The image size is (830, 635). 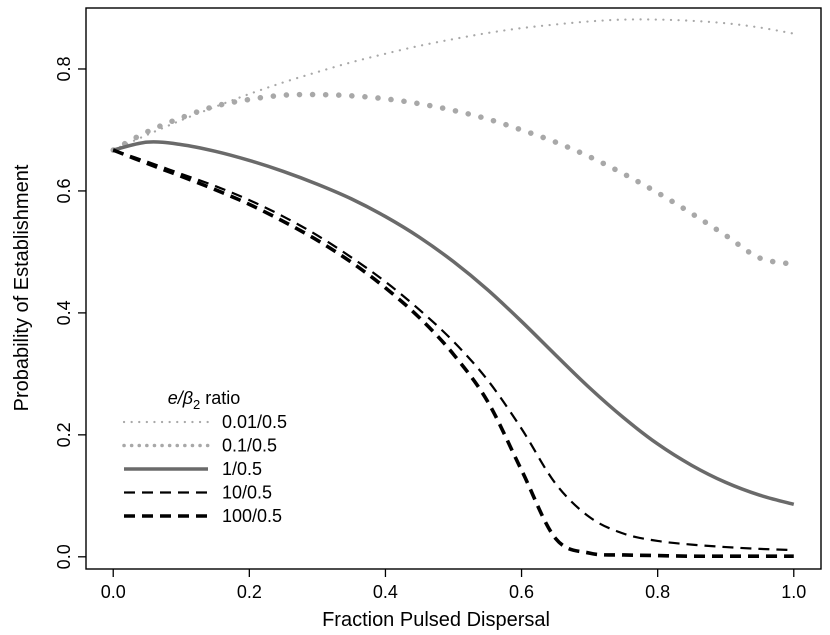 I want to click on x-axis: 0.0 0.2 0.4 0.6 0.8 1.0, so click(x=453, y=585).